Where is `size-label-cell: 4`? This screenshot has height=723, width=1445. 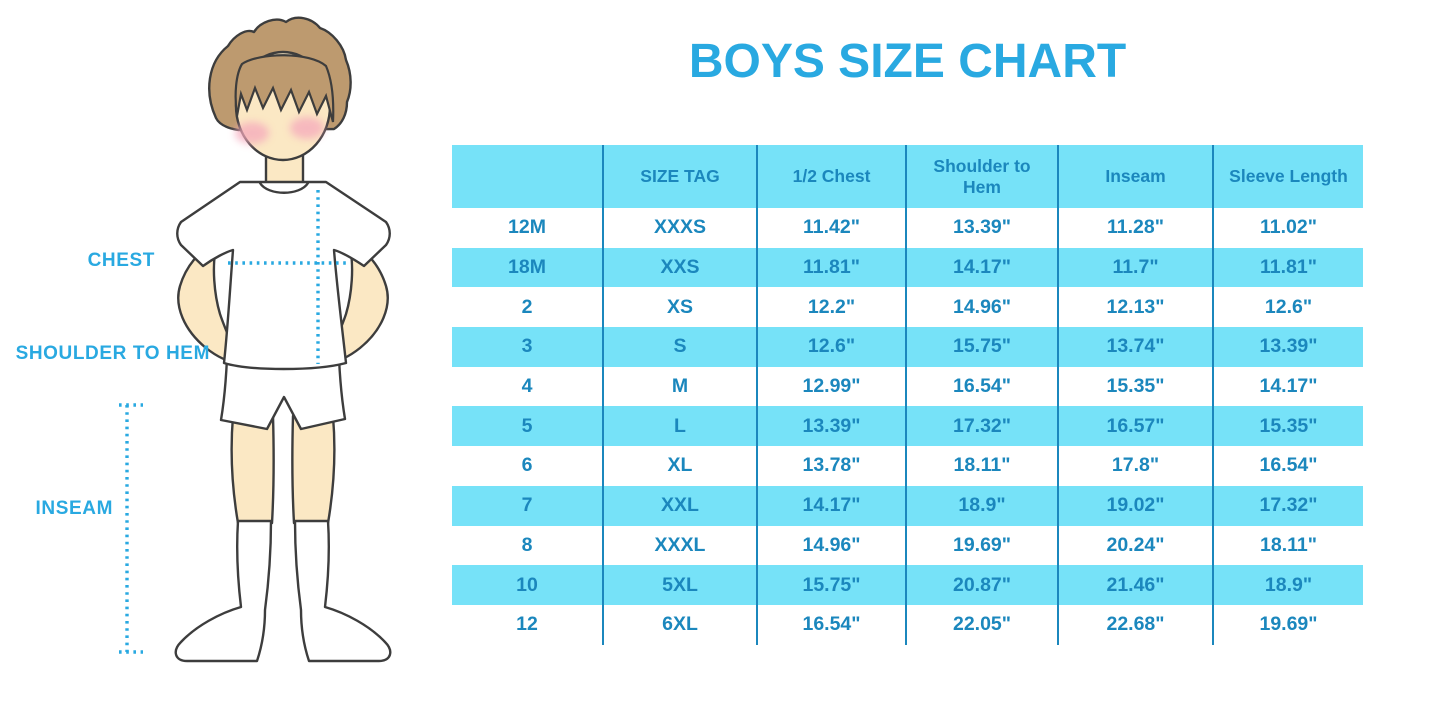 size-label-cell: 4 is located at coordinates (527, 386).